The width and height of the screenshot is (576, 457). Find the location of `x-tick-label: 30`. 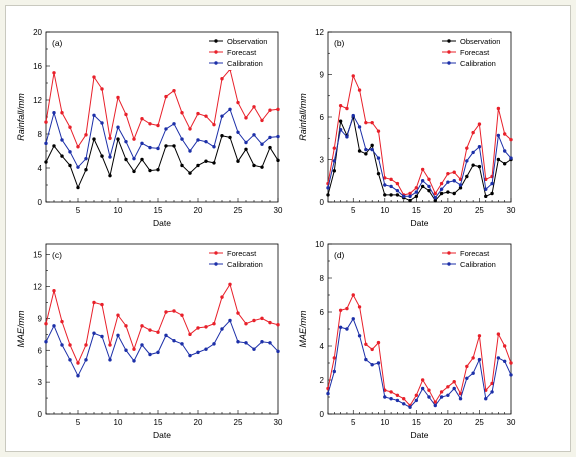

x-tick-label: 30 is located at coordinates (278, 210).